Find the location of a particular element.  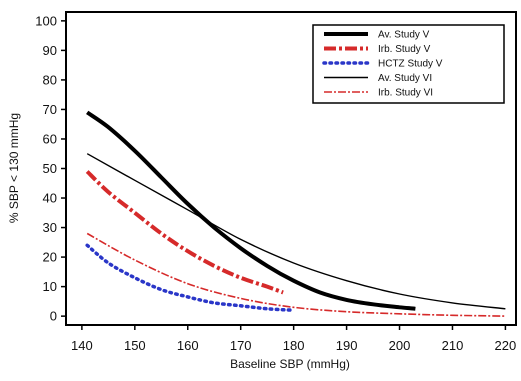

x-tick-label: 170 is located at coordinates (241, 345).